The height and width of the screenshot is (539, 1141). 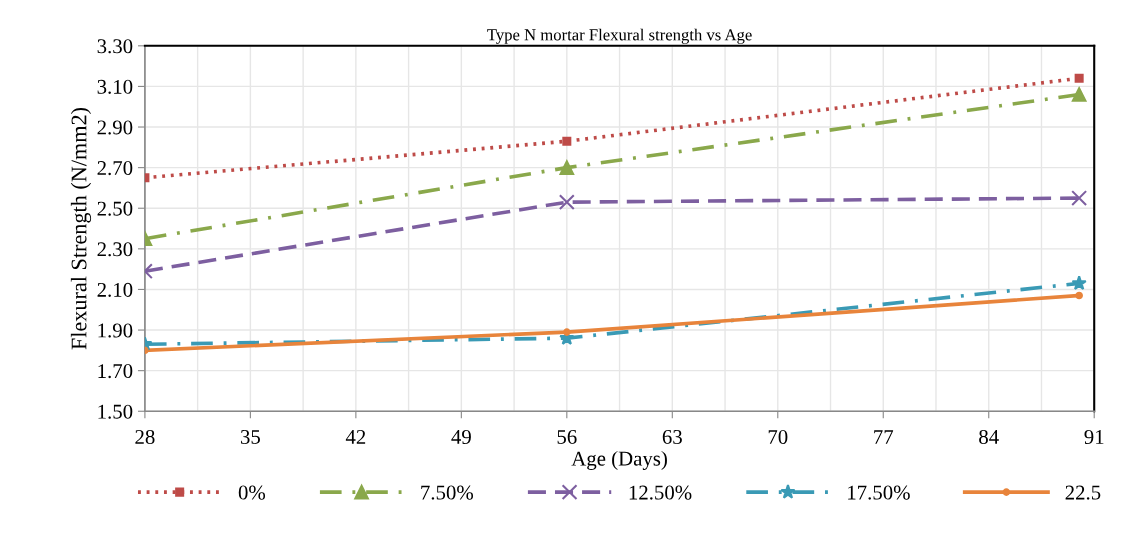 I want to click on y-tick-label: 3.30, so click(x=115, y=46).